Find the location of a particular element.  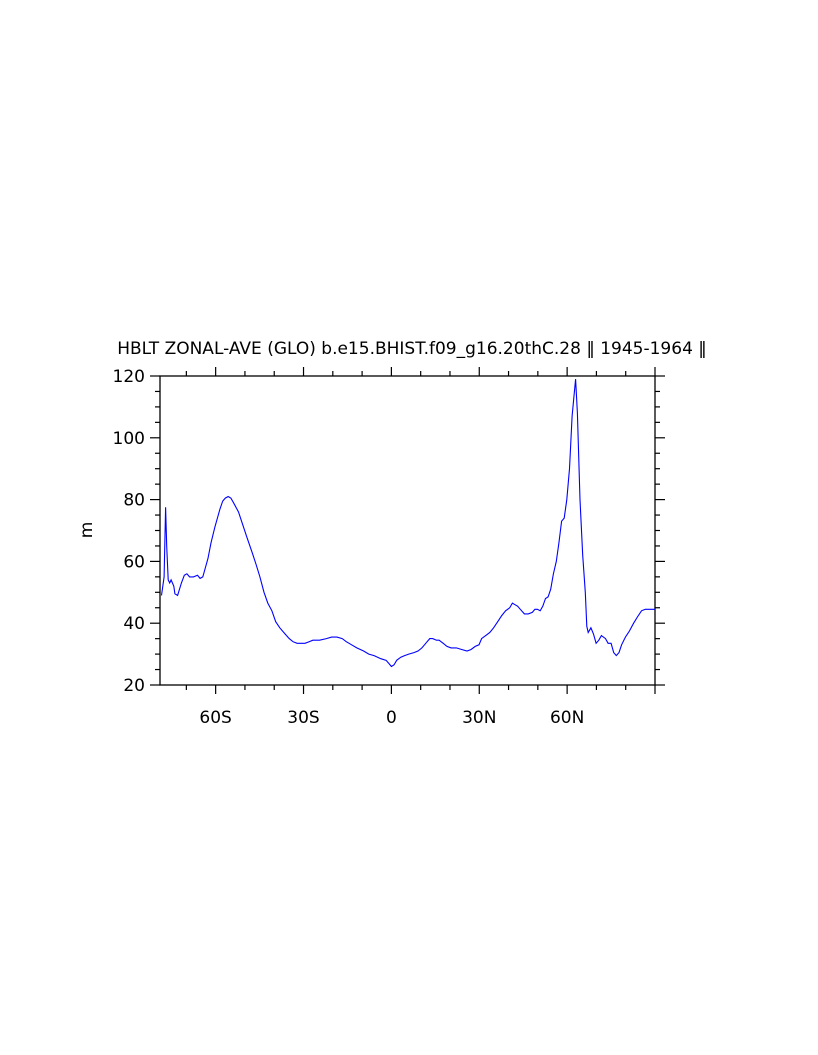

x-tick-label: 60S is located at coordinates (215, 718).